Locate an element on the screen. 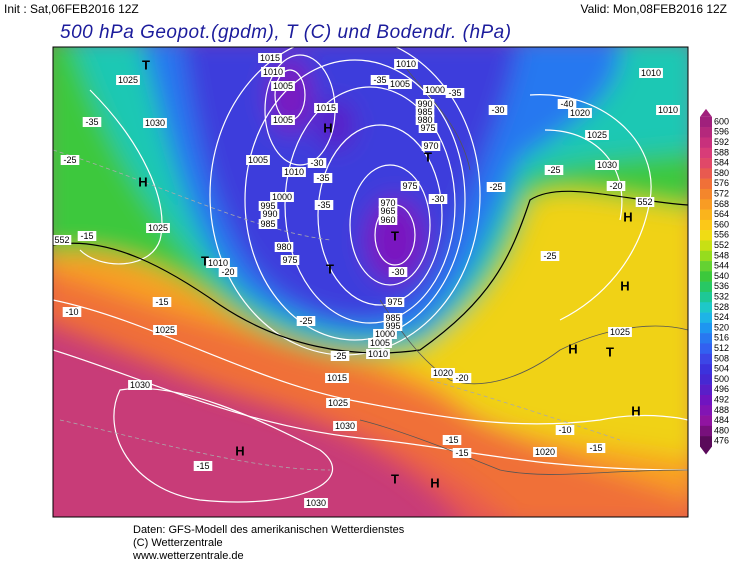 This screenshot has width=732, height=570. isobar-label: 1020 is located at coordinates (443, 373).